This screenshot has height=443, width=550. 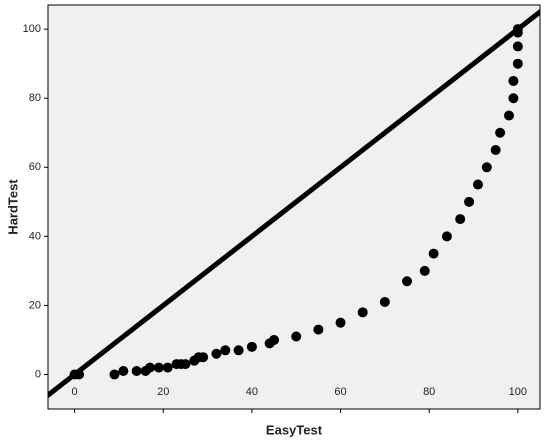 What do you see at coordinates (429, 392) in the screenshot?
I see `x-tick-label: 80` at bounding box center [429, 392].